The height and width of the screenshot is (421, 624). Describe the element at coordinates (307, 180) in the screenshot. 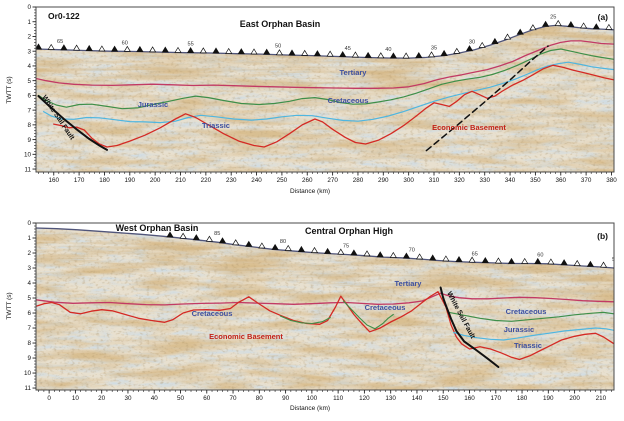

I see `x-tick-label: 260` at that location.